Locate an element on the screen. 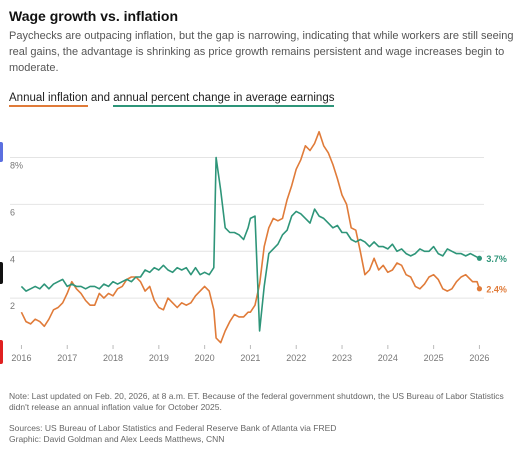 The width and height of the screenshot is (530, 460). x-tick-label: 2020 is located at coordinates (205, 358).